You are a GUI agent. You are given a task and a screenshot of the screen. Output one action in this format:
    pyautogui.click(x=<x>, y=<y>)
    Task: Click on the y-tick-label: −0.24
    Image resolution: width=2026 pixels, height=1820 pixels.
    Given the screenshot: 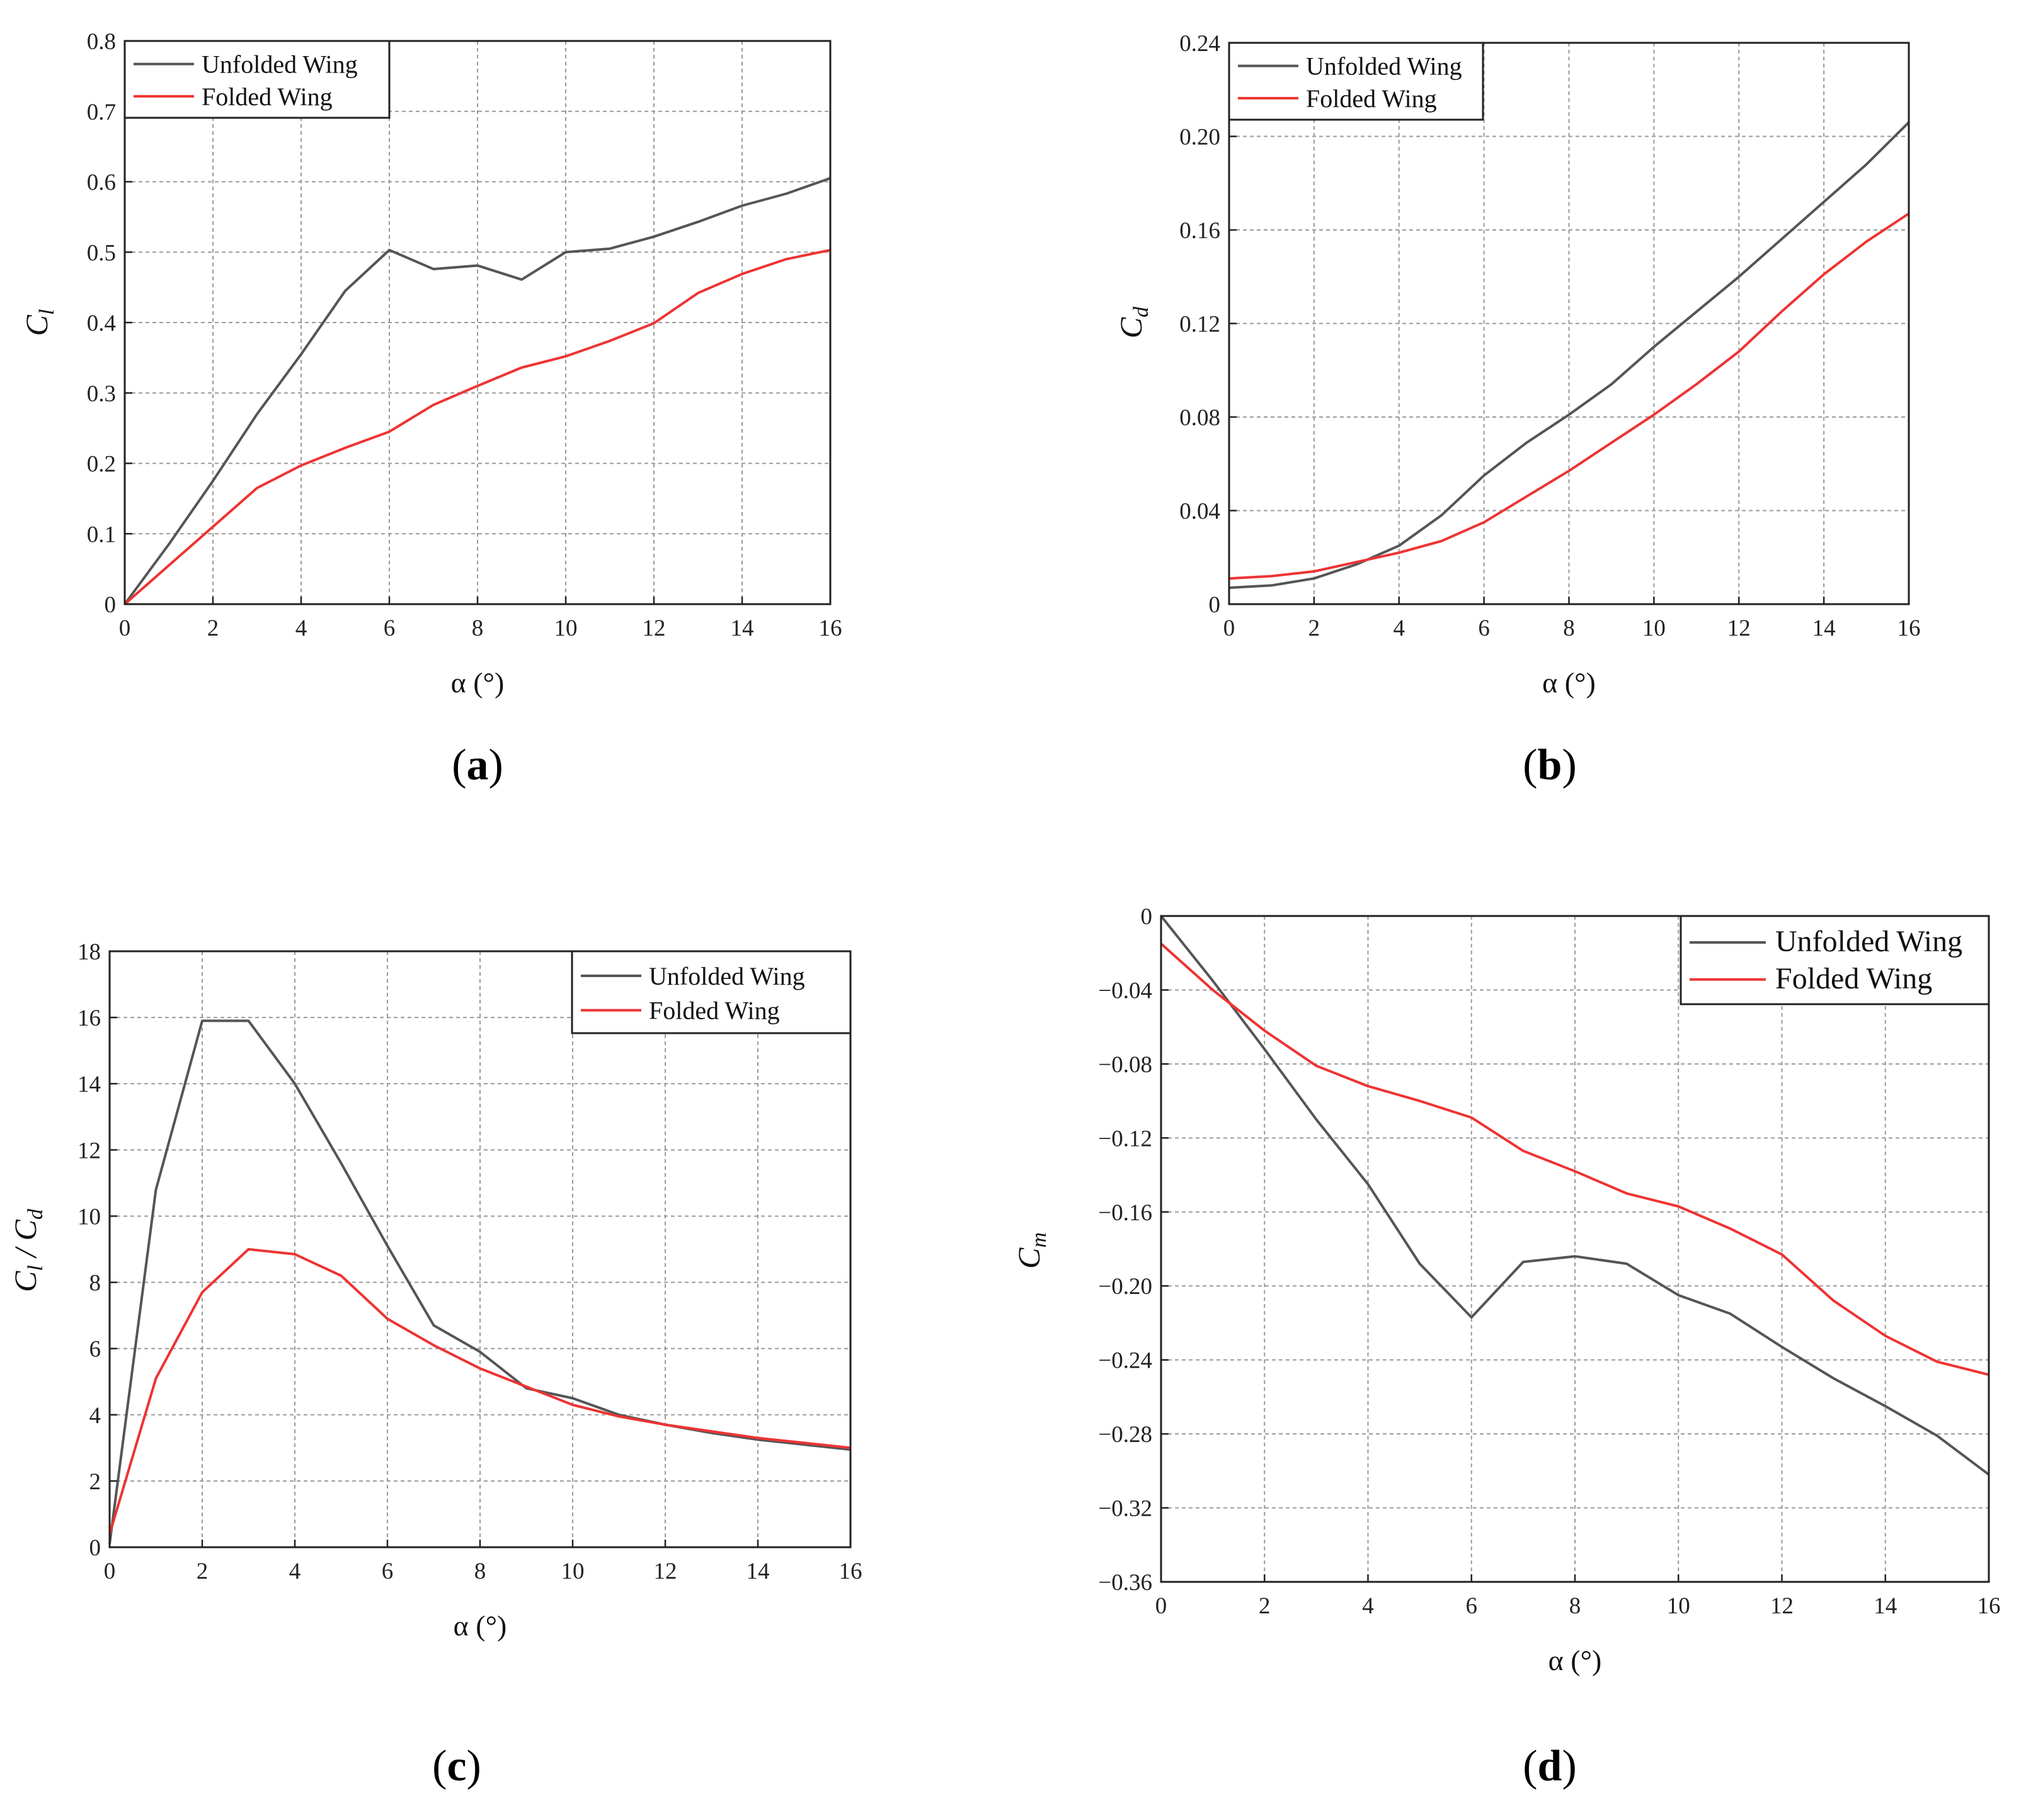 What is the action you would take?
    pyautogui.click(x=1125, y=1361)
    